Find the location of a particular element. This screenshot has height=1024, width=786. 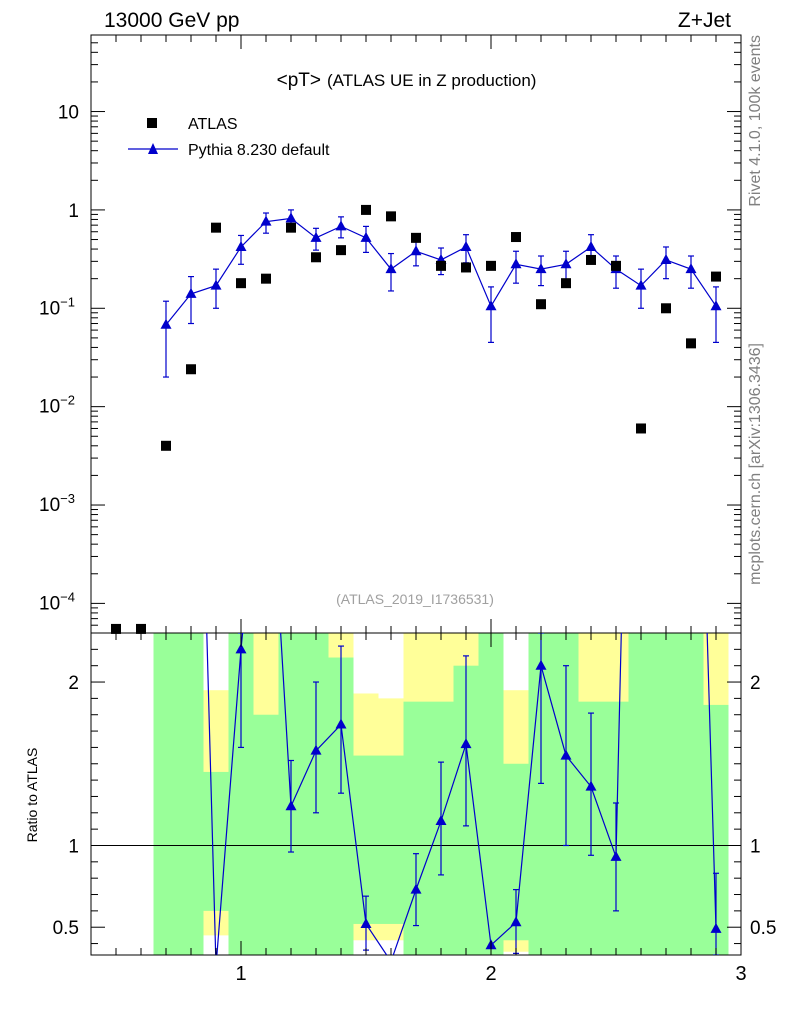

main-y-tick-label: 10⁻³ is located at coordinates (57, 503).